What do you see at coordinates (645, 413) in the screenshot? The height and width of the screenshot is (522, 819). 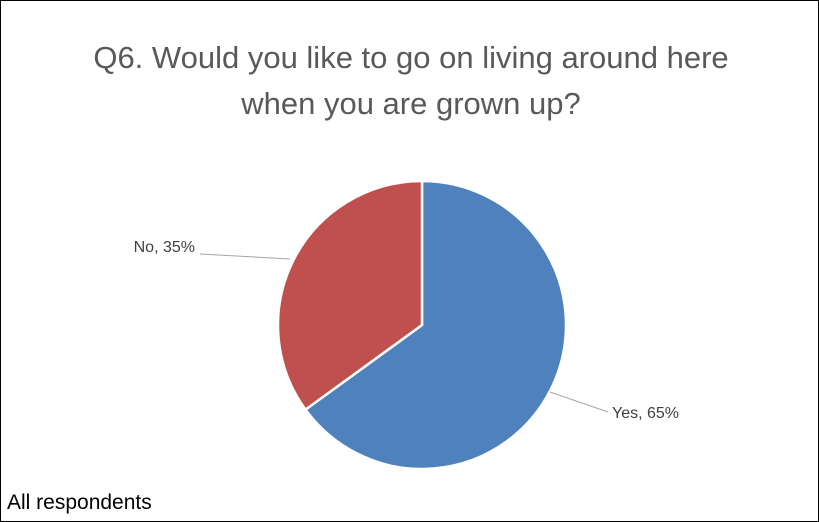 I see `data-label-yes: Yes, 65%` at bounding box center [645, 413].